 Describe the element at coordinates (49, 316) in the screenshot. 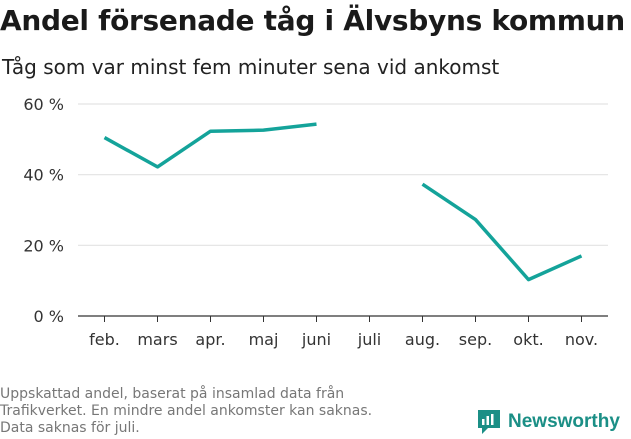

I see `y-tick-label: 0 %` at that location.